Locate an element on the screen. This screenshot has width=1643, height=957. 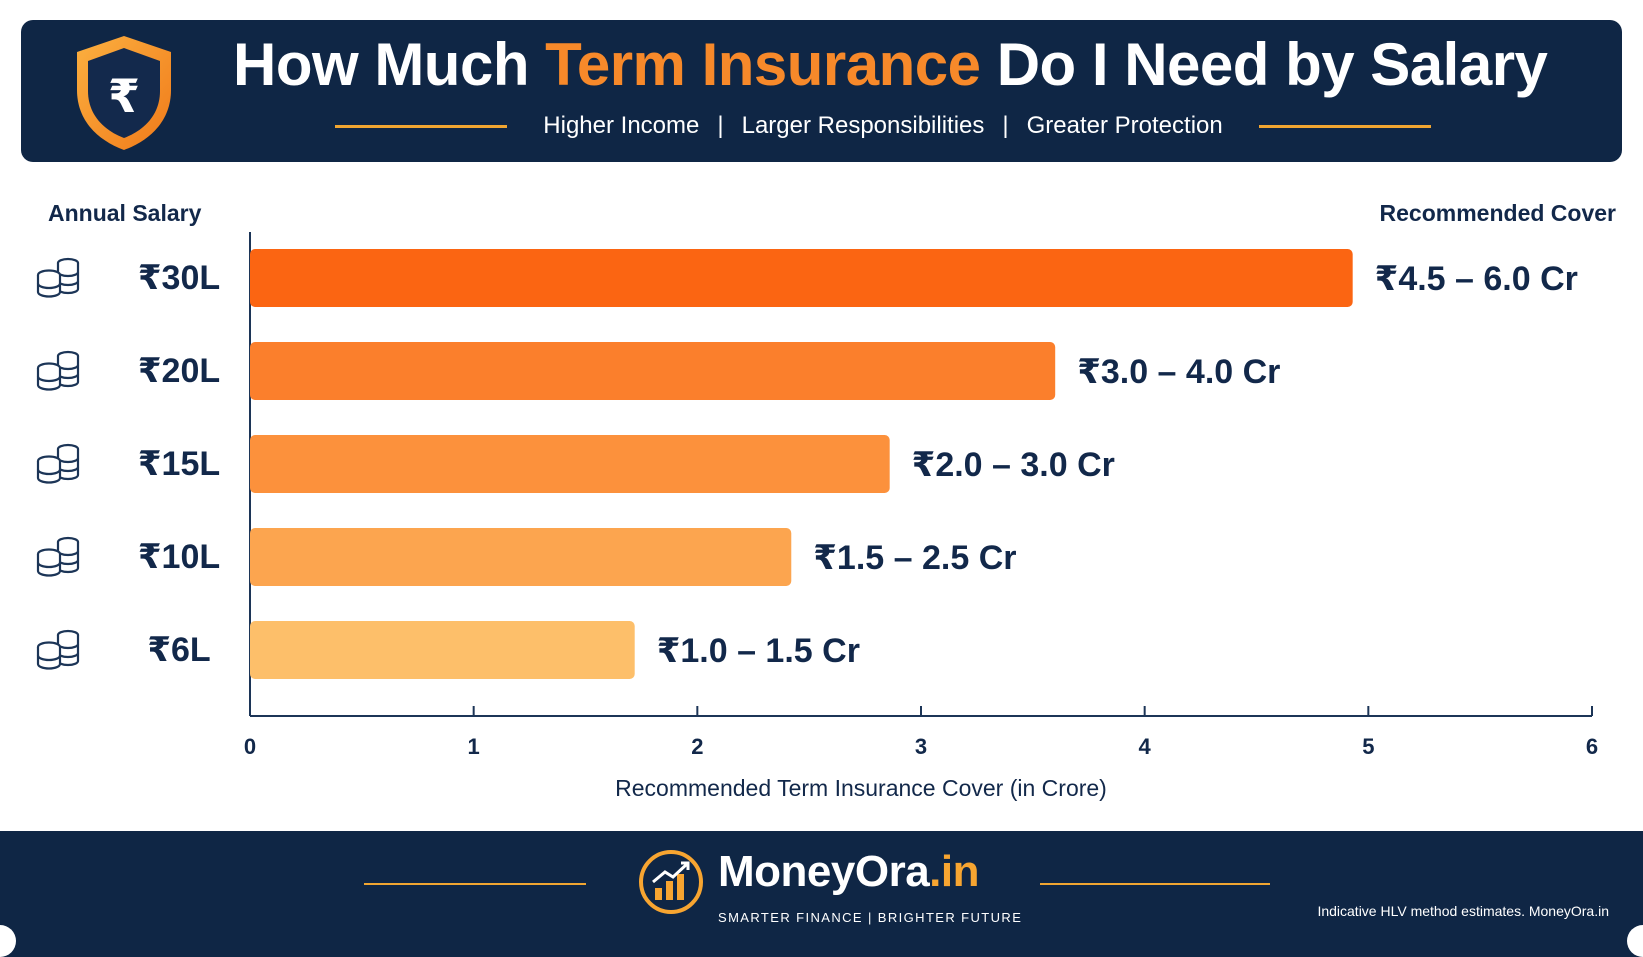
salary-label: ₹10L is located at coordinates (179, 557).